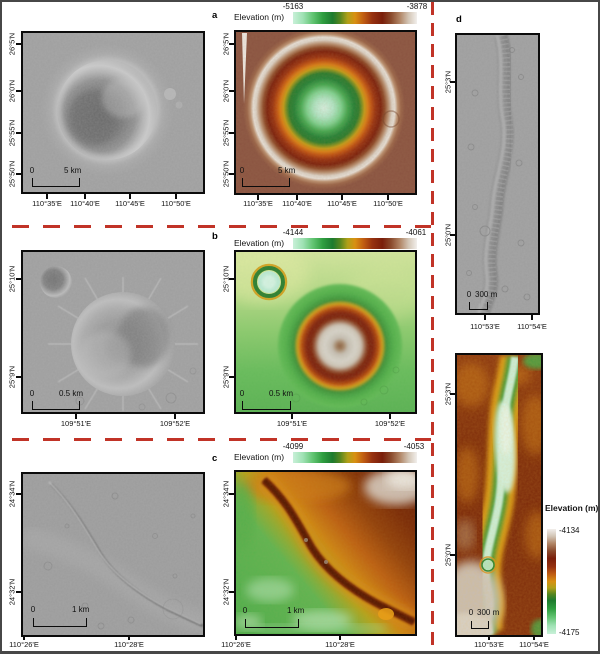  I want to click on colorbar-a, so click(355, 18).